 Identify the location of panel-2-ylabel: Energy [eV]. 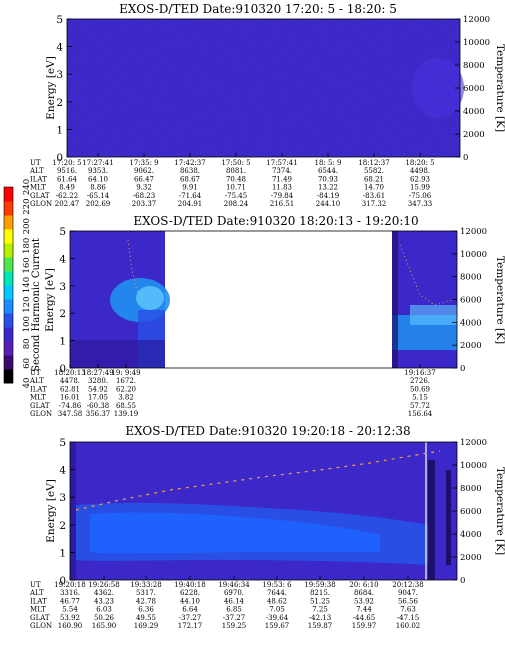
(50, 300).